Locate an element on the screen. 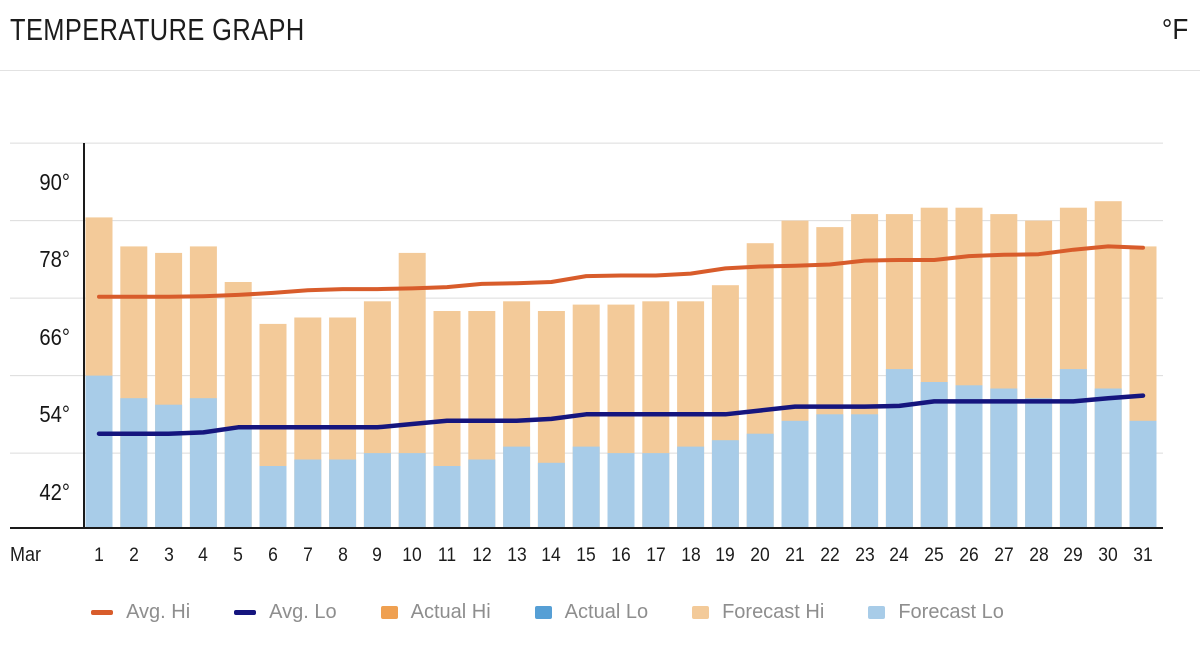  legend-item-avg-hi: Avg. Hi is located at coordinates (140, 612).